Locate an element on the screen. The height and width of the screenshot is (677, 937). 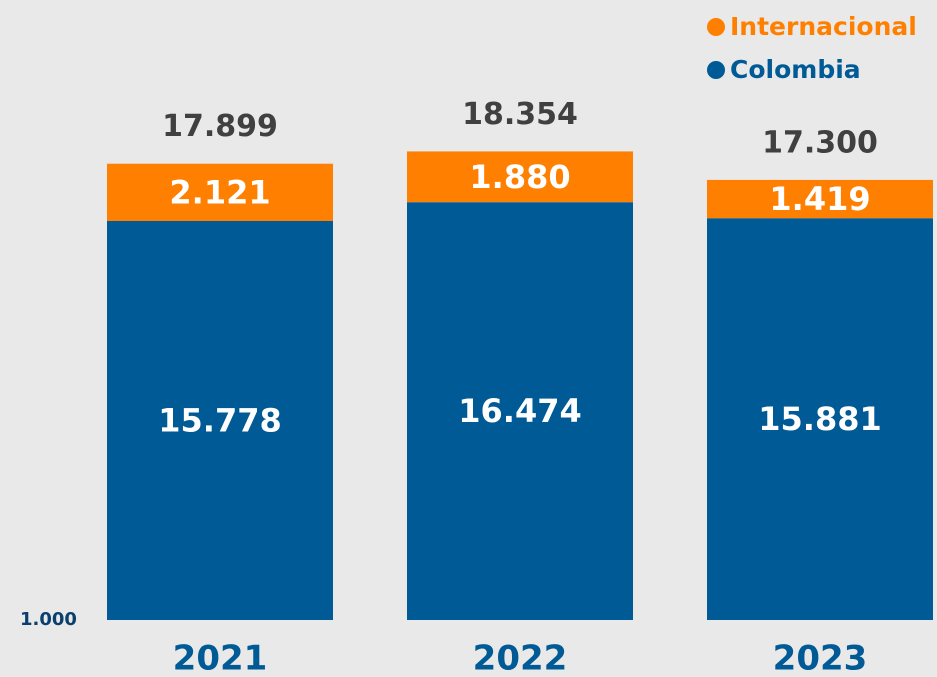
total-label: 17.899 is located at coordinates (220, 126).